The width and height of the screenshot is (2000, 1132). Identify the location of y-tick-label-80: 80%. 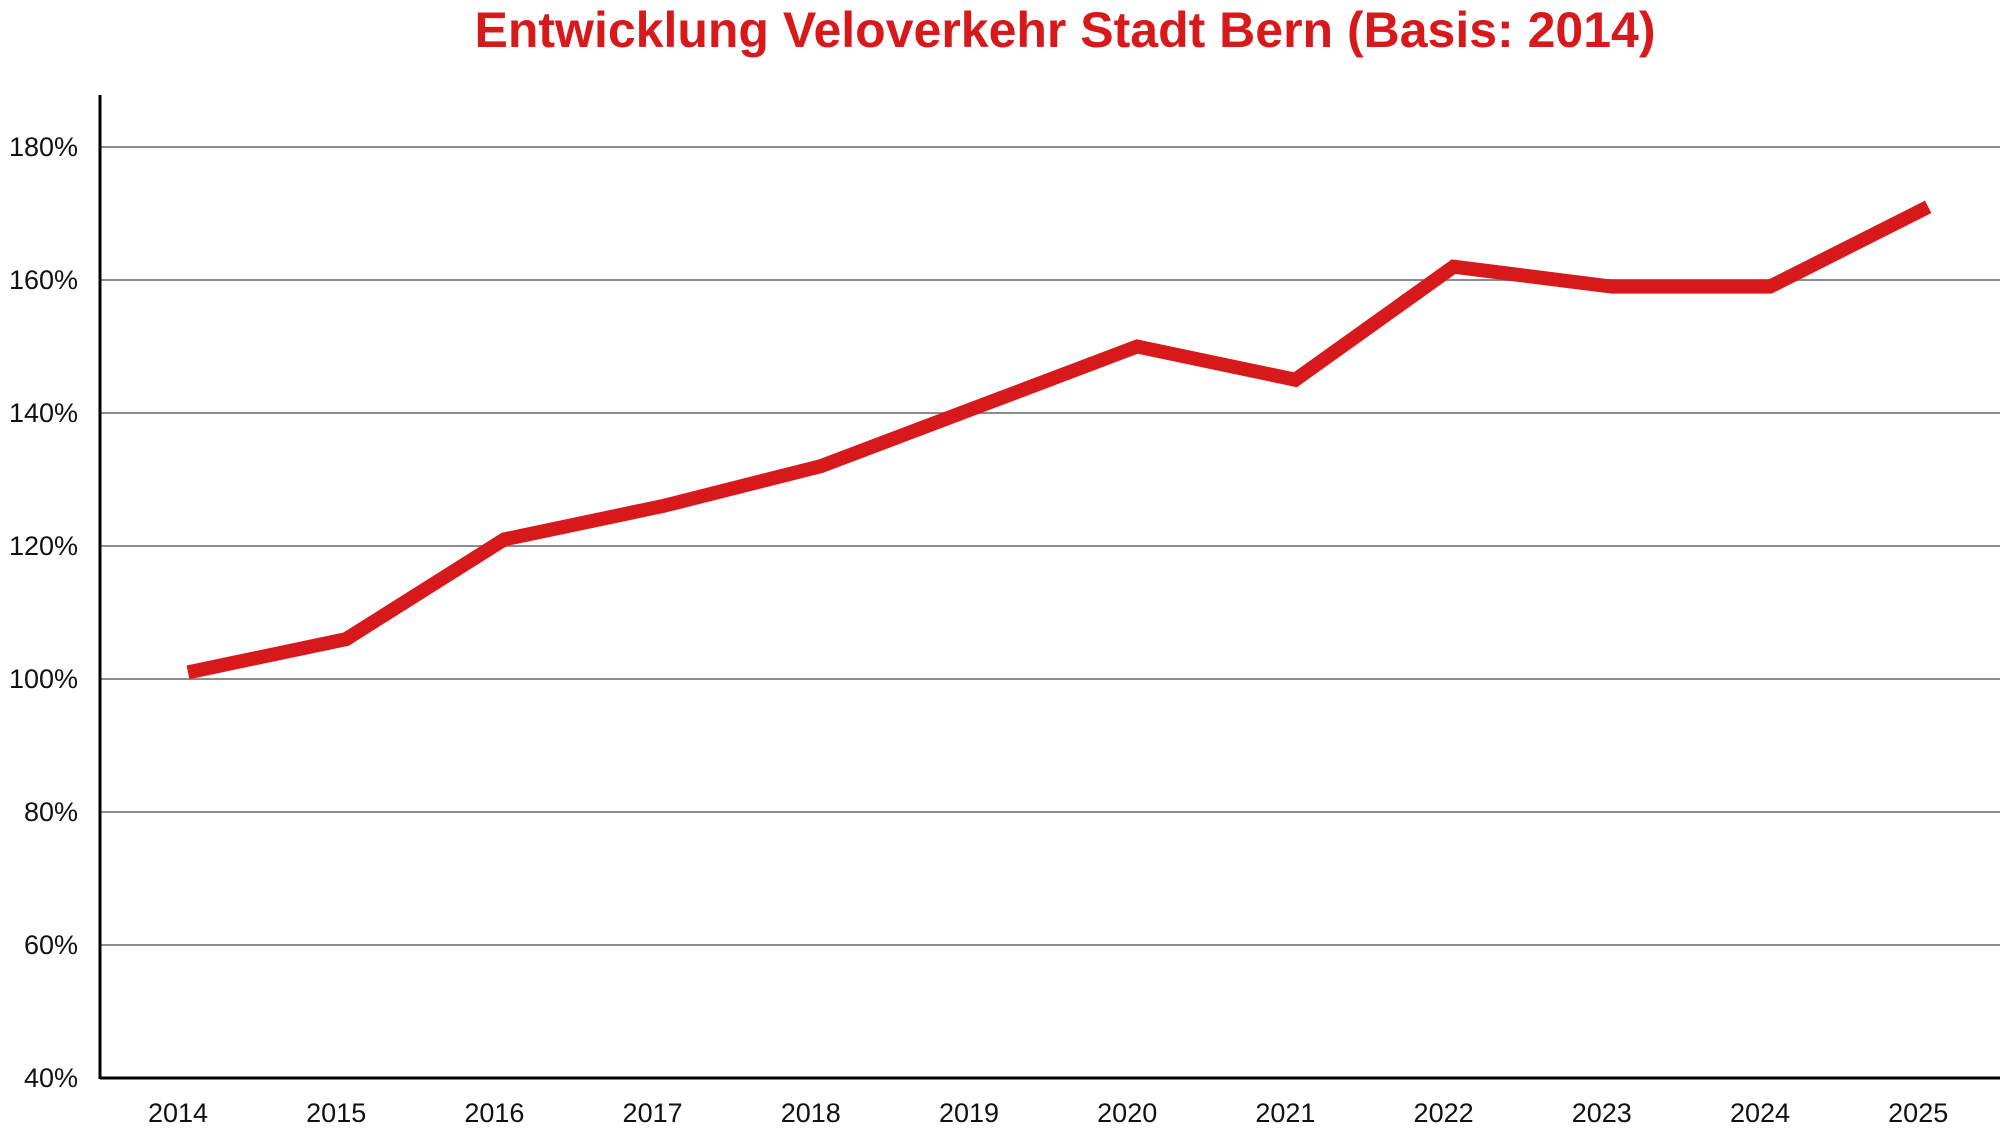
(51, 812).